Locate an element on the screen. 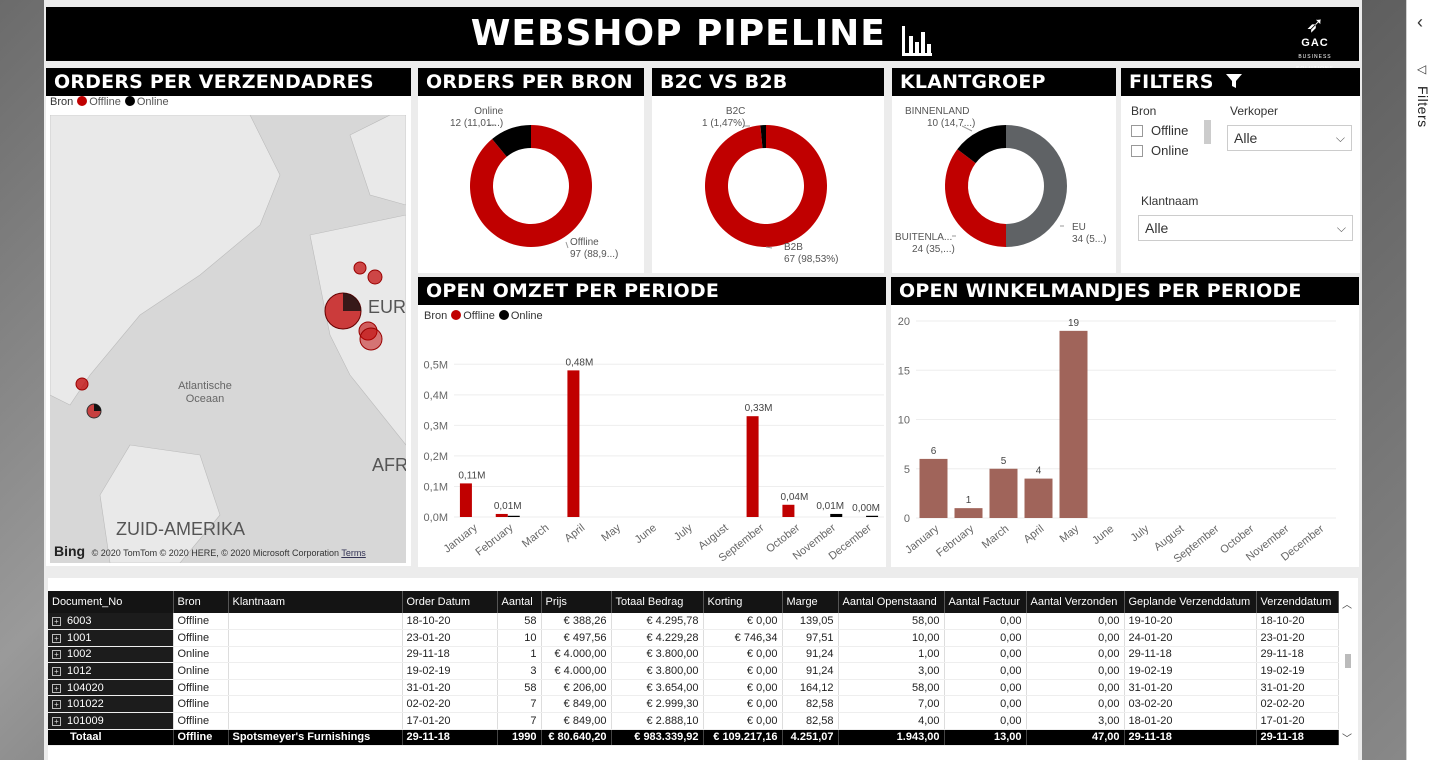  map-canvas is located at coordinates (228, 339).